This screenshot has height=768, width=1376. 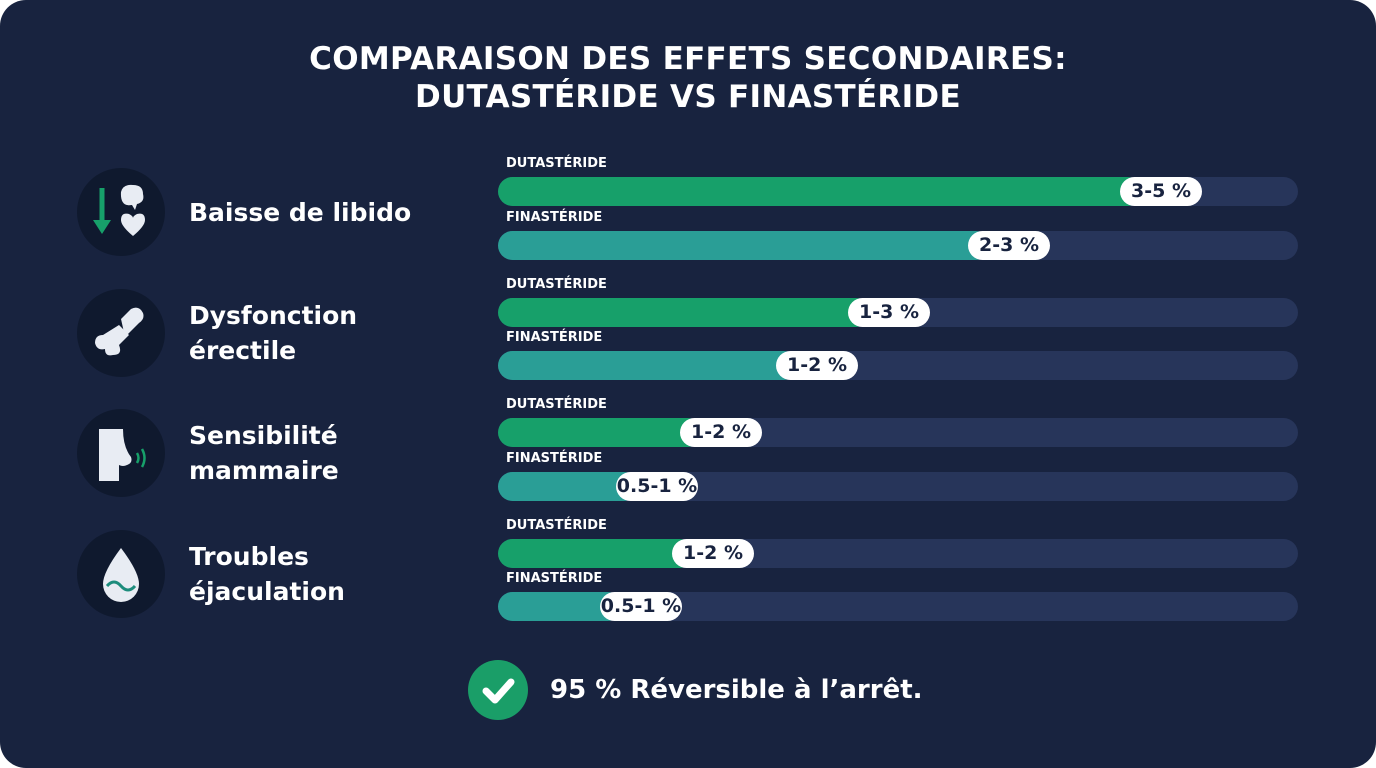 I want to click on title-line-1: COMPARAISON DES EFFETS SECONDAIRES:, so click(x=688, y=59).